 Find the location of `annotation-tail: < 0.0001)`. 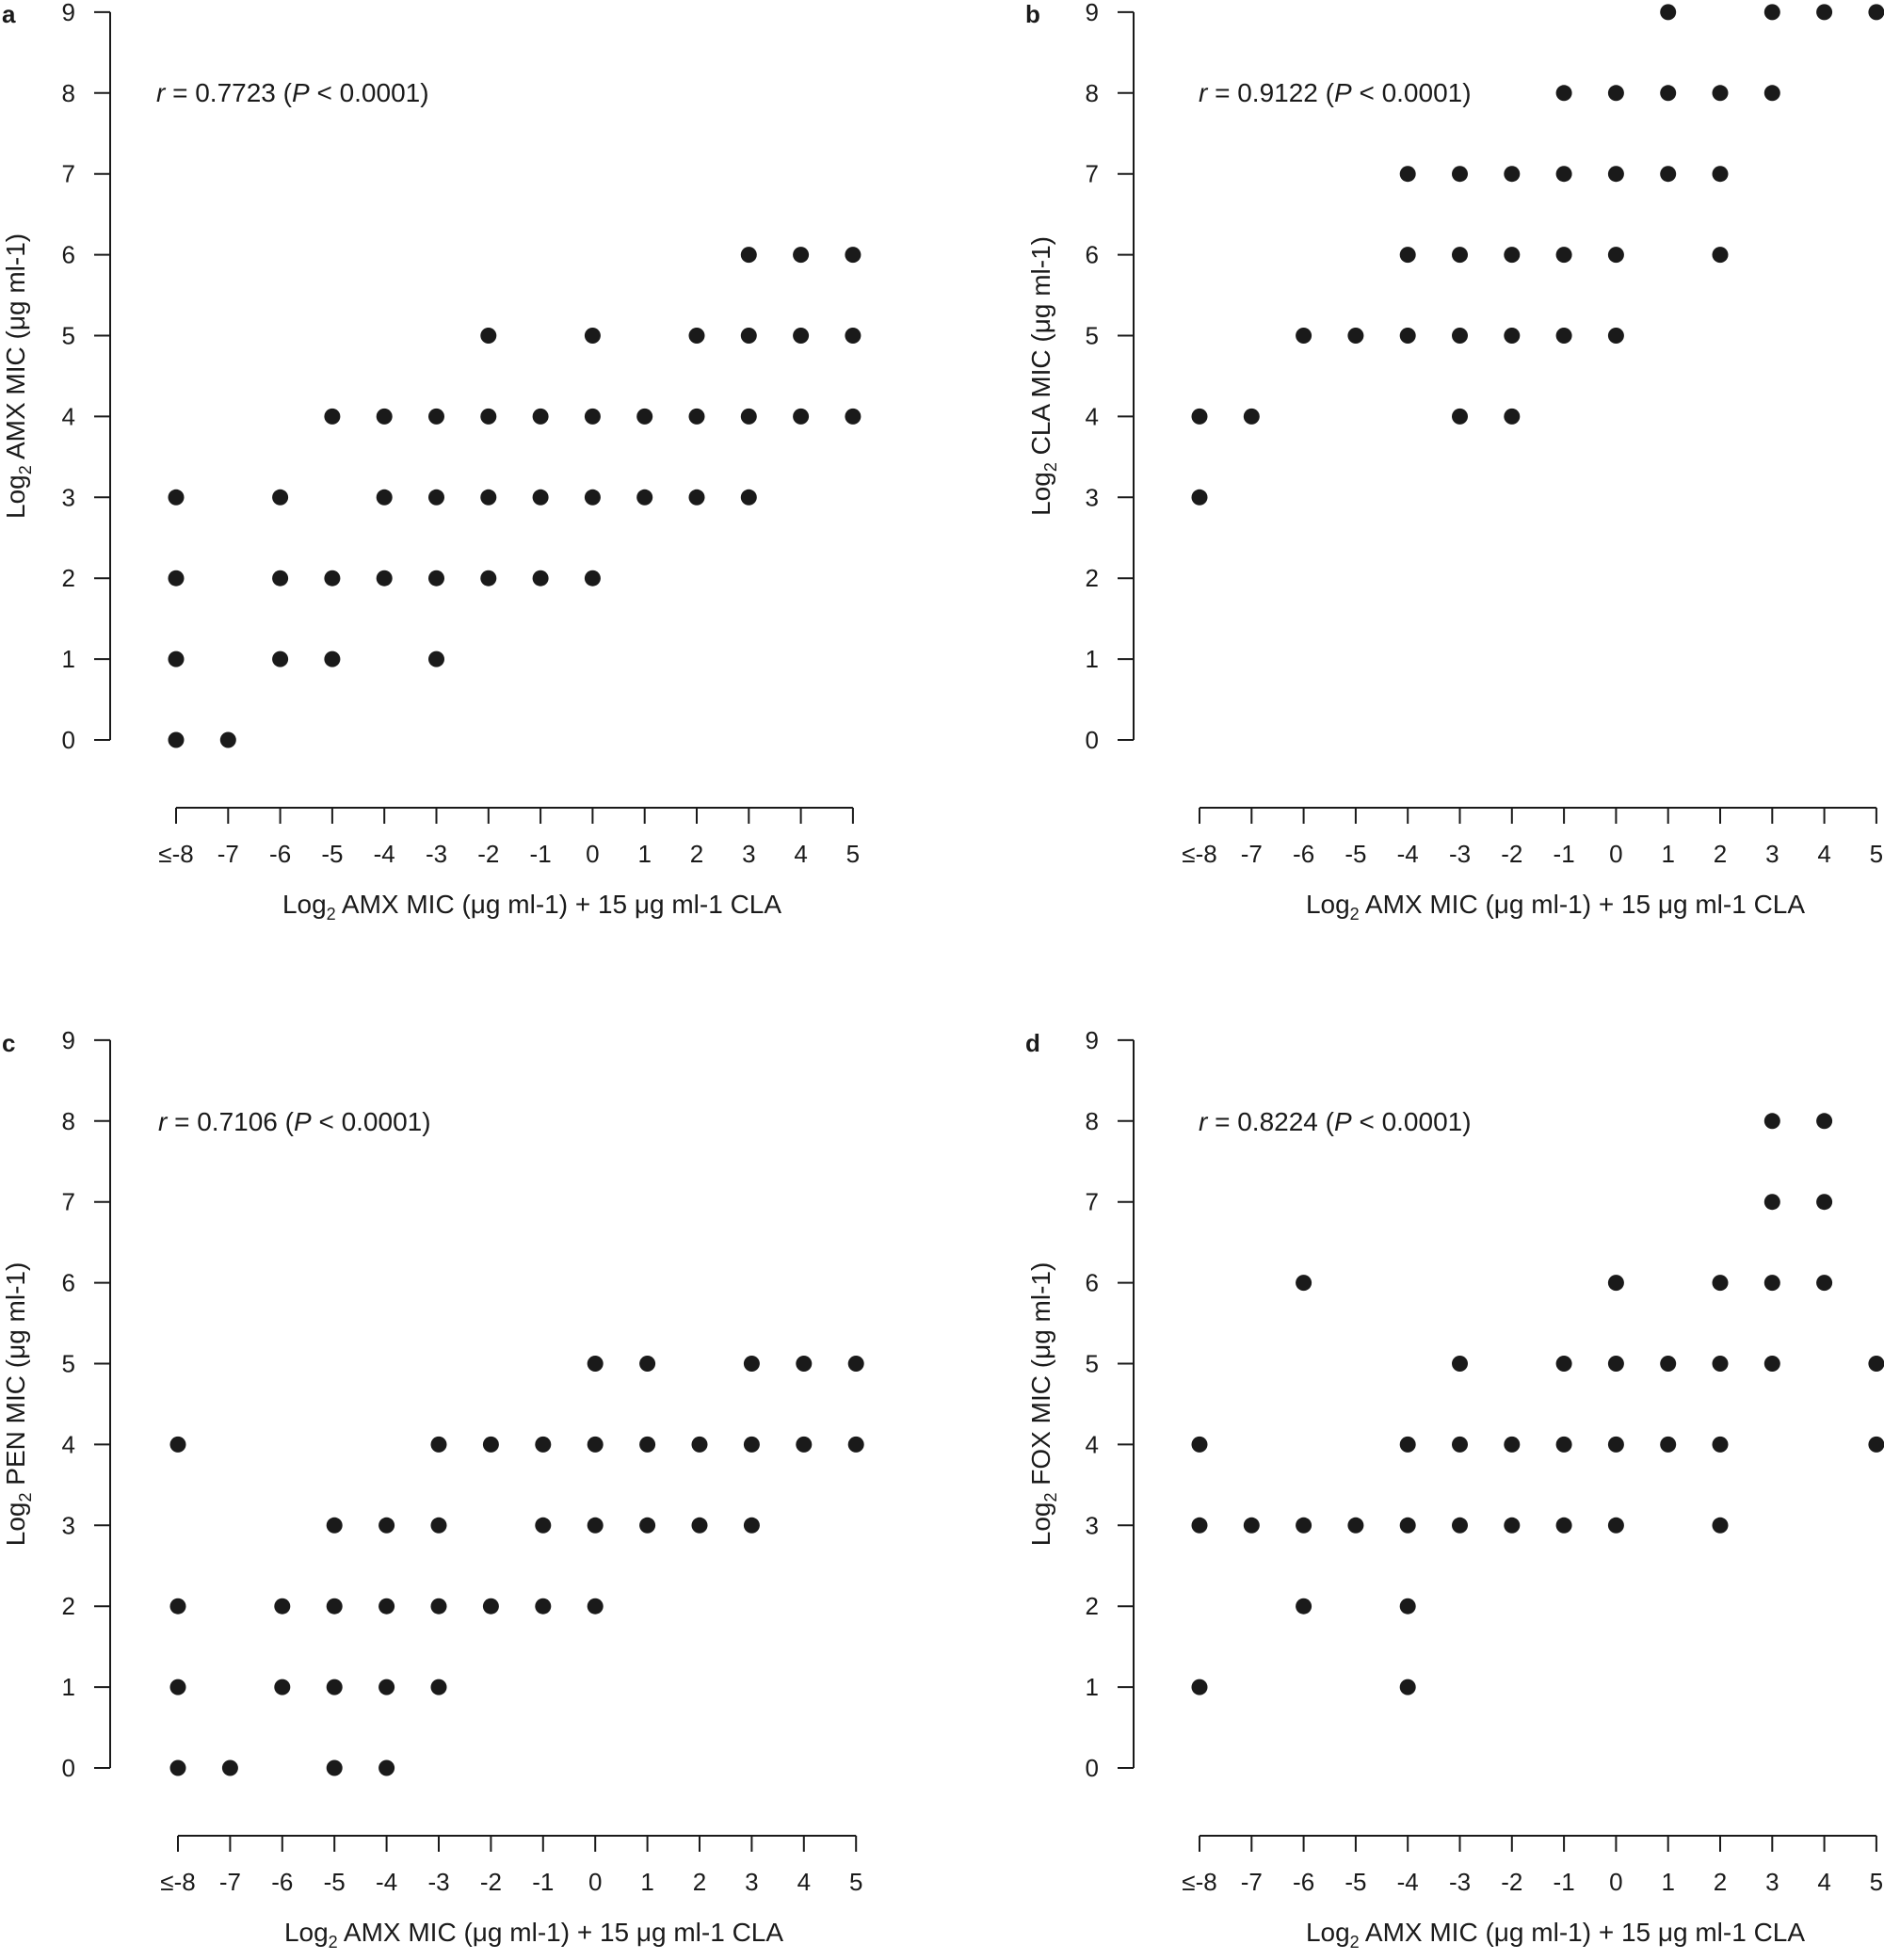

annotation-tail: < 0.0001) is located at coordinates (1412, 92).